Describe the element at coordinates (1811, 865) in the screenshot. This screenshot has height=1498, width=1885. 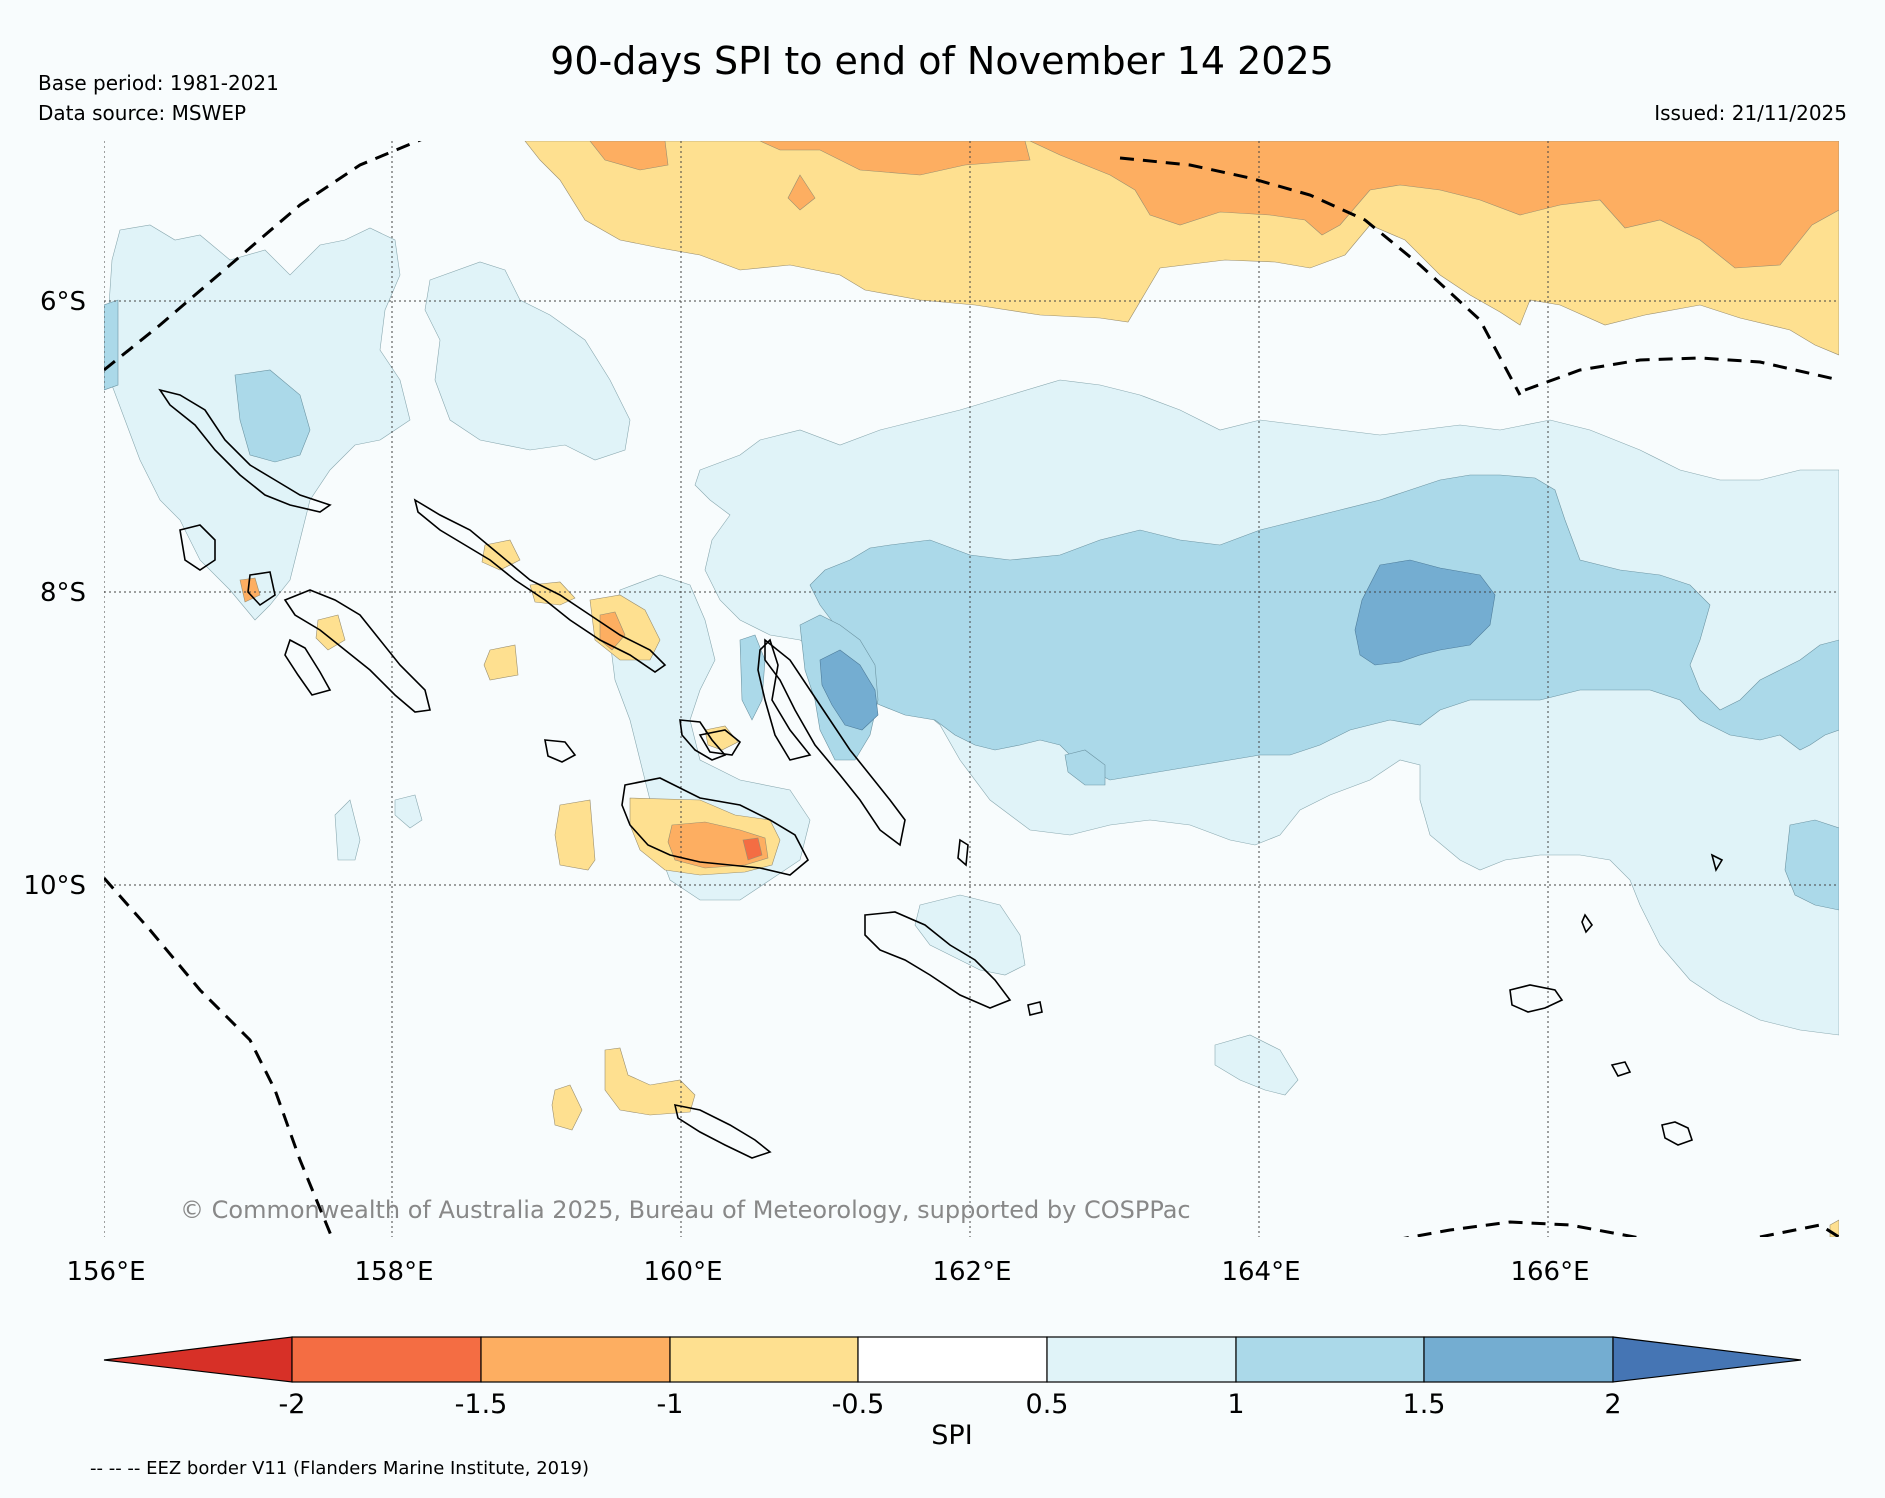
I see `wet-moderate-patch-far-east` at that location.